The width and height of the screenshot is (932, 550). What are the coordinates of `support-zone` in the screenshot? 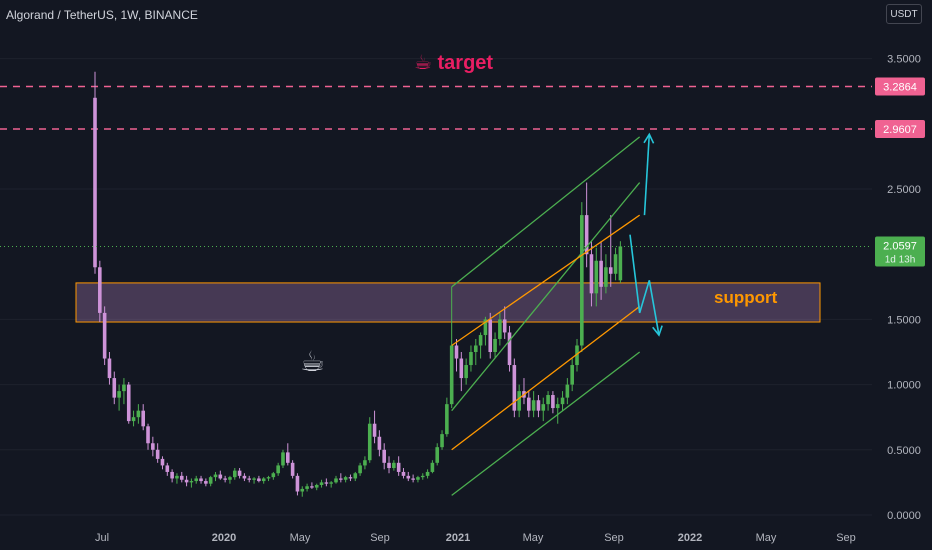 It's located at (448, 302).